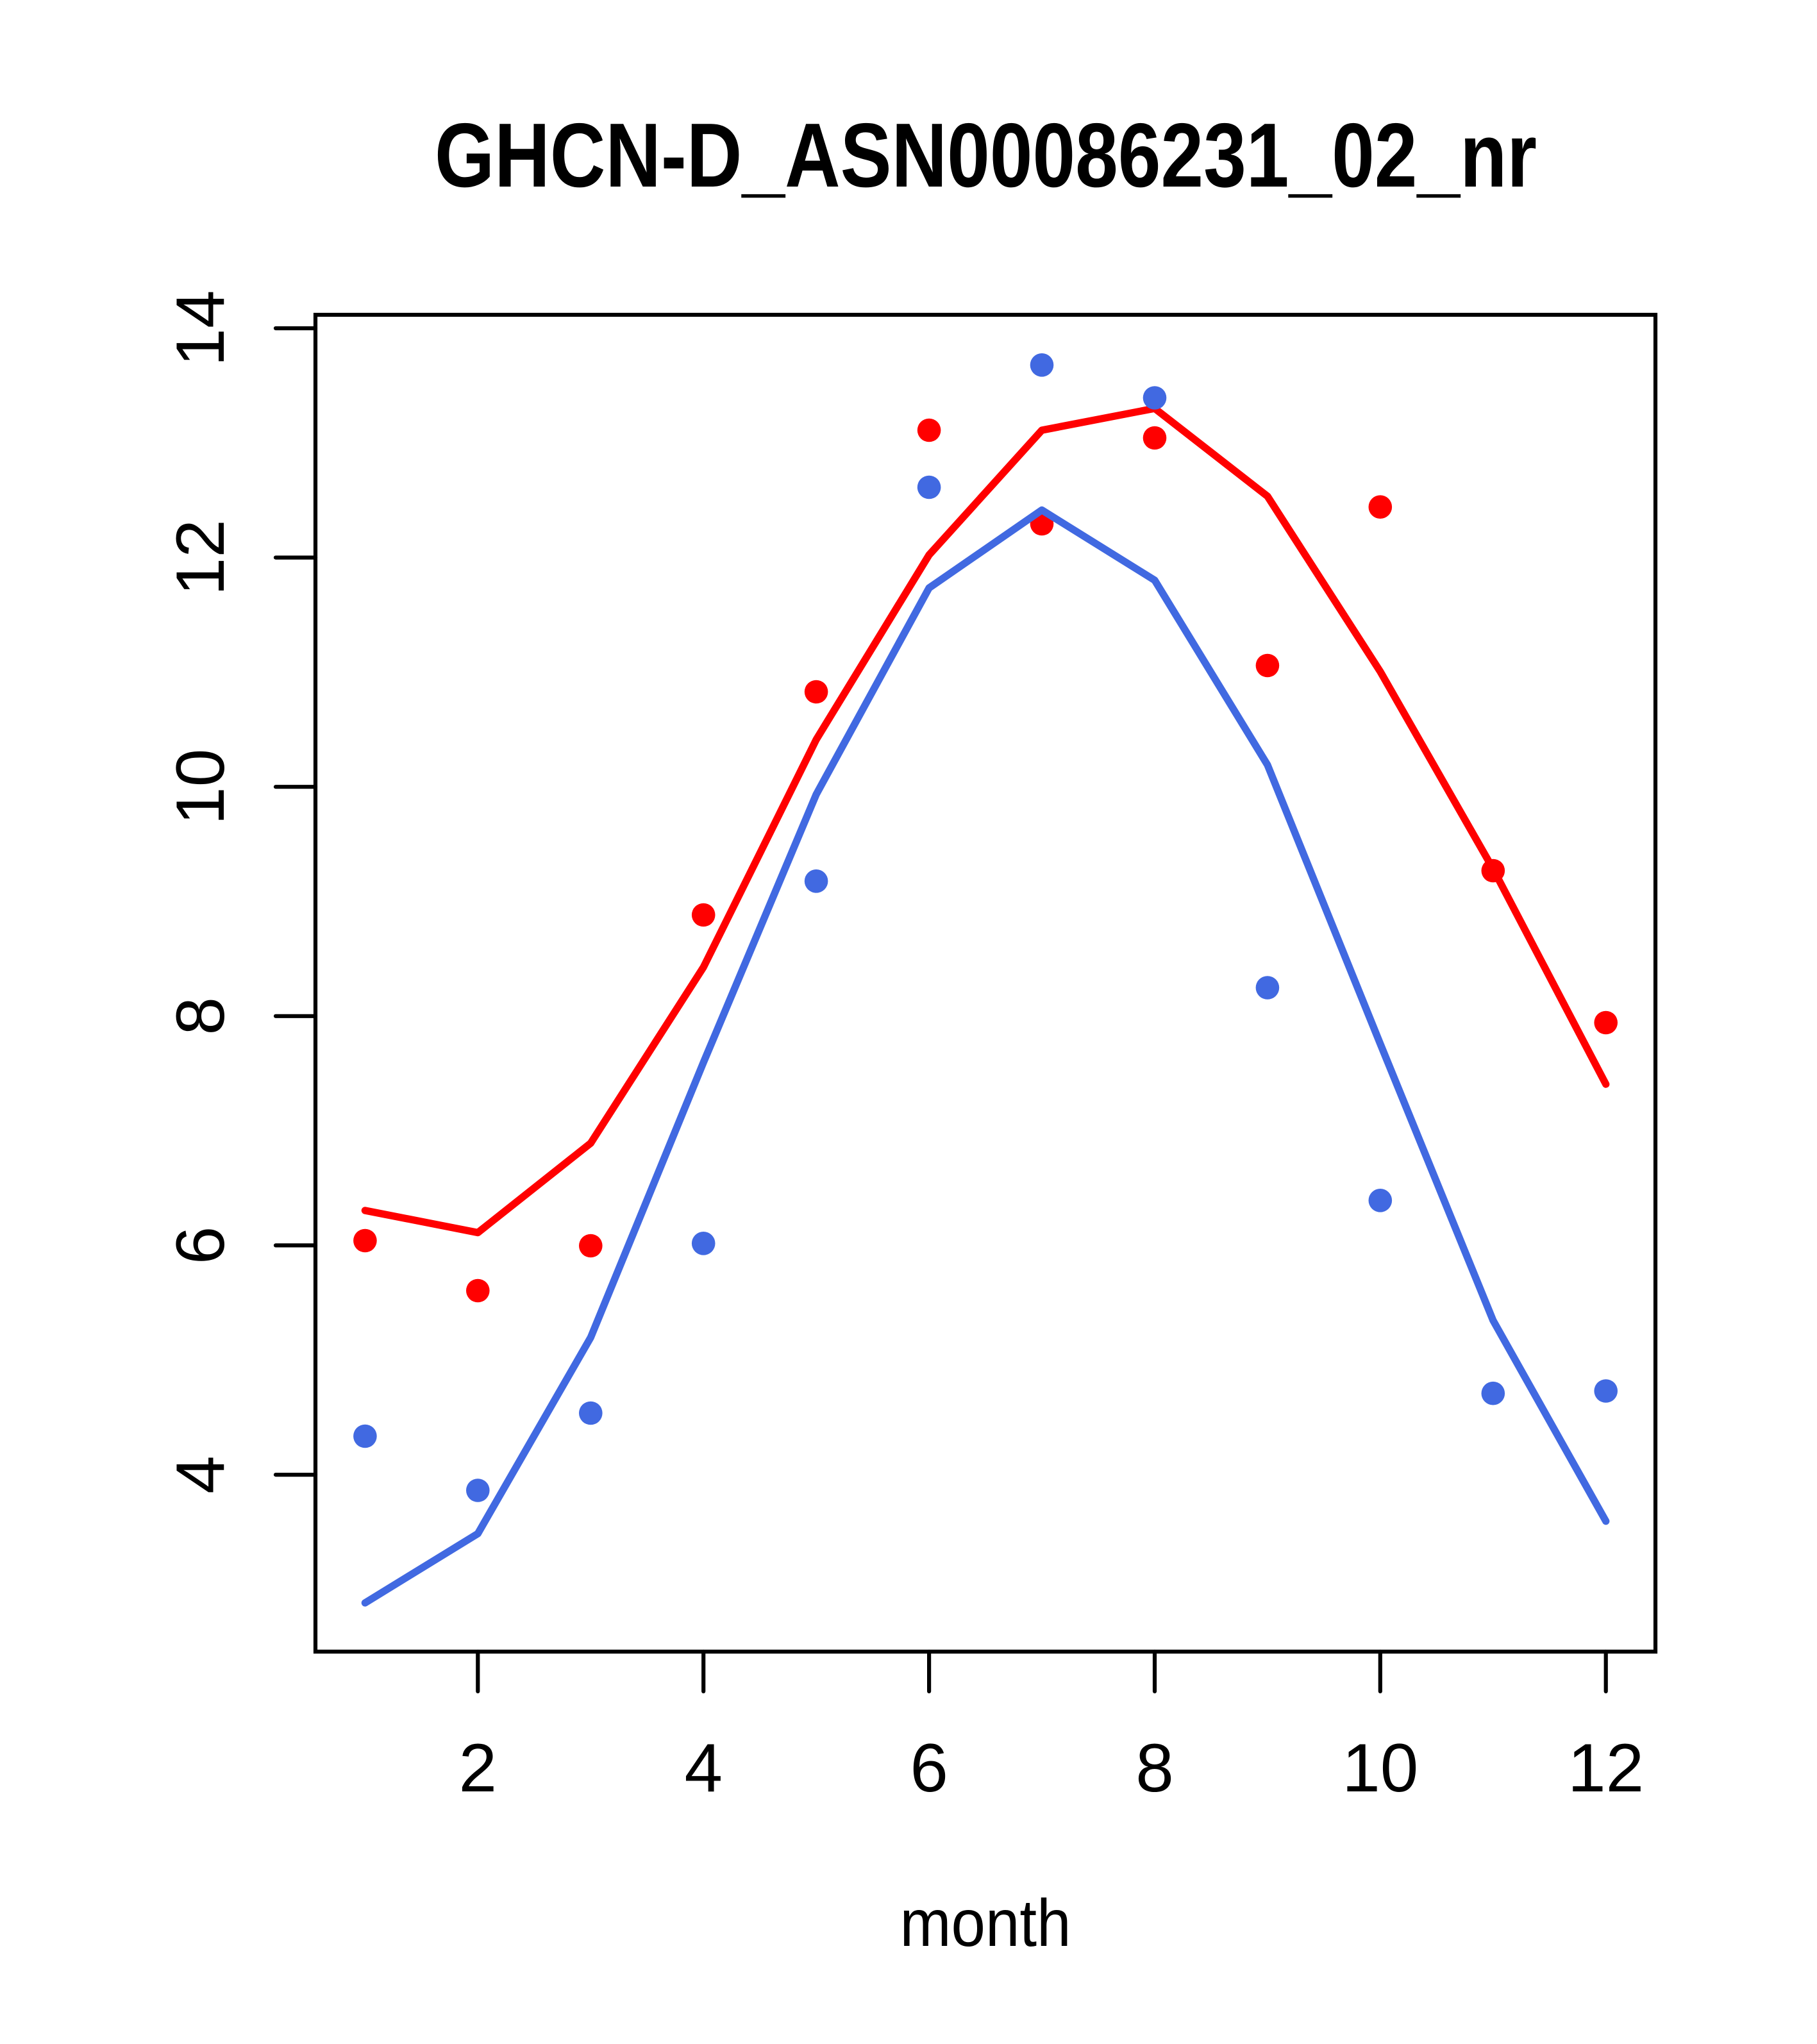 Image resolution: width=1817 pixels, height=2044 pixels. I want to click on svg-text: 14, so click(201, 328).